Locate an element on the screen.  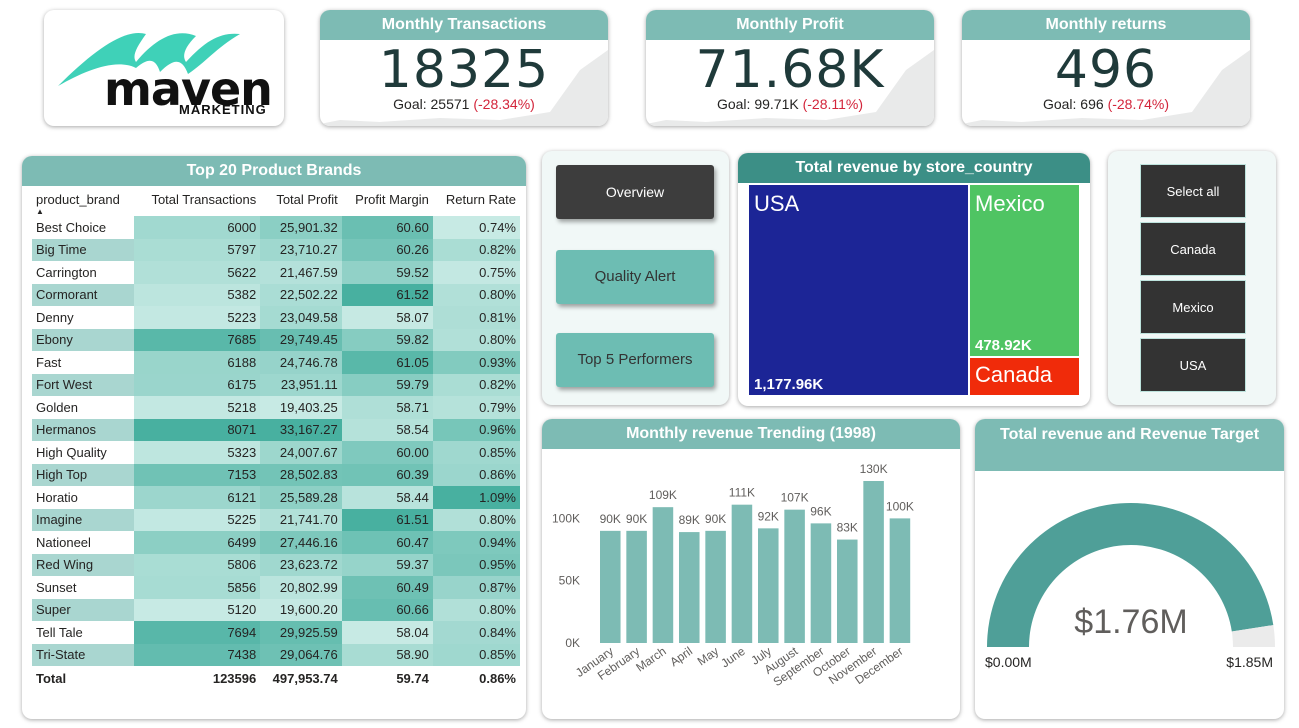
table-cell: Imagine is located at coordinates (83, 519).